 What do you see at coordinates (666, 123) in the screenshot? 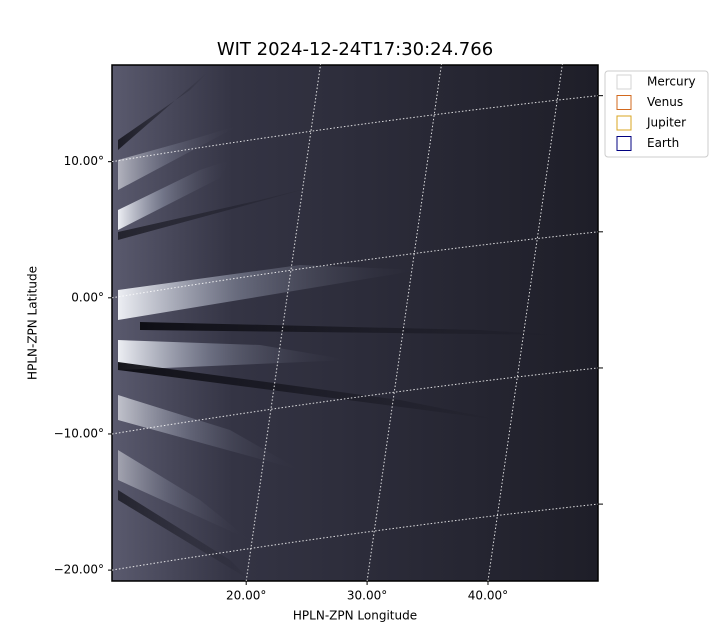
I see `legend-label: Jupiter` at bounding box center [666, 123].